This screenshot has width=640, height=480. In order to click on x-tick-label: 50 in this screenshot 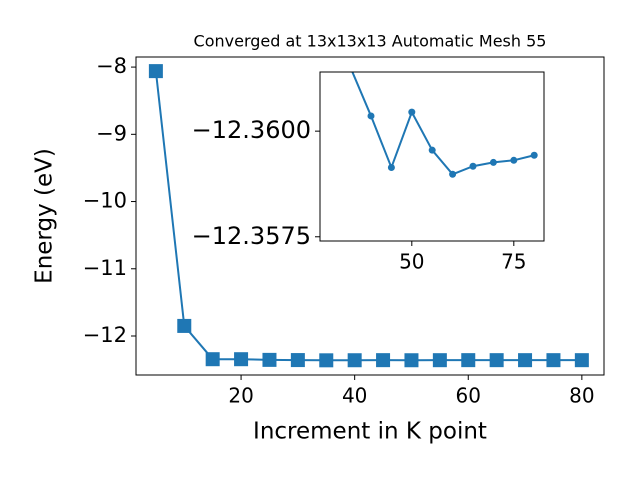, I will do `click(411, 262)`.